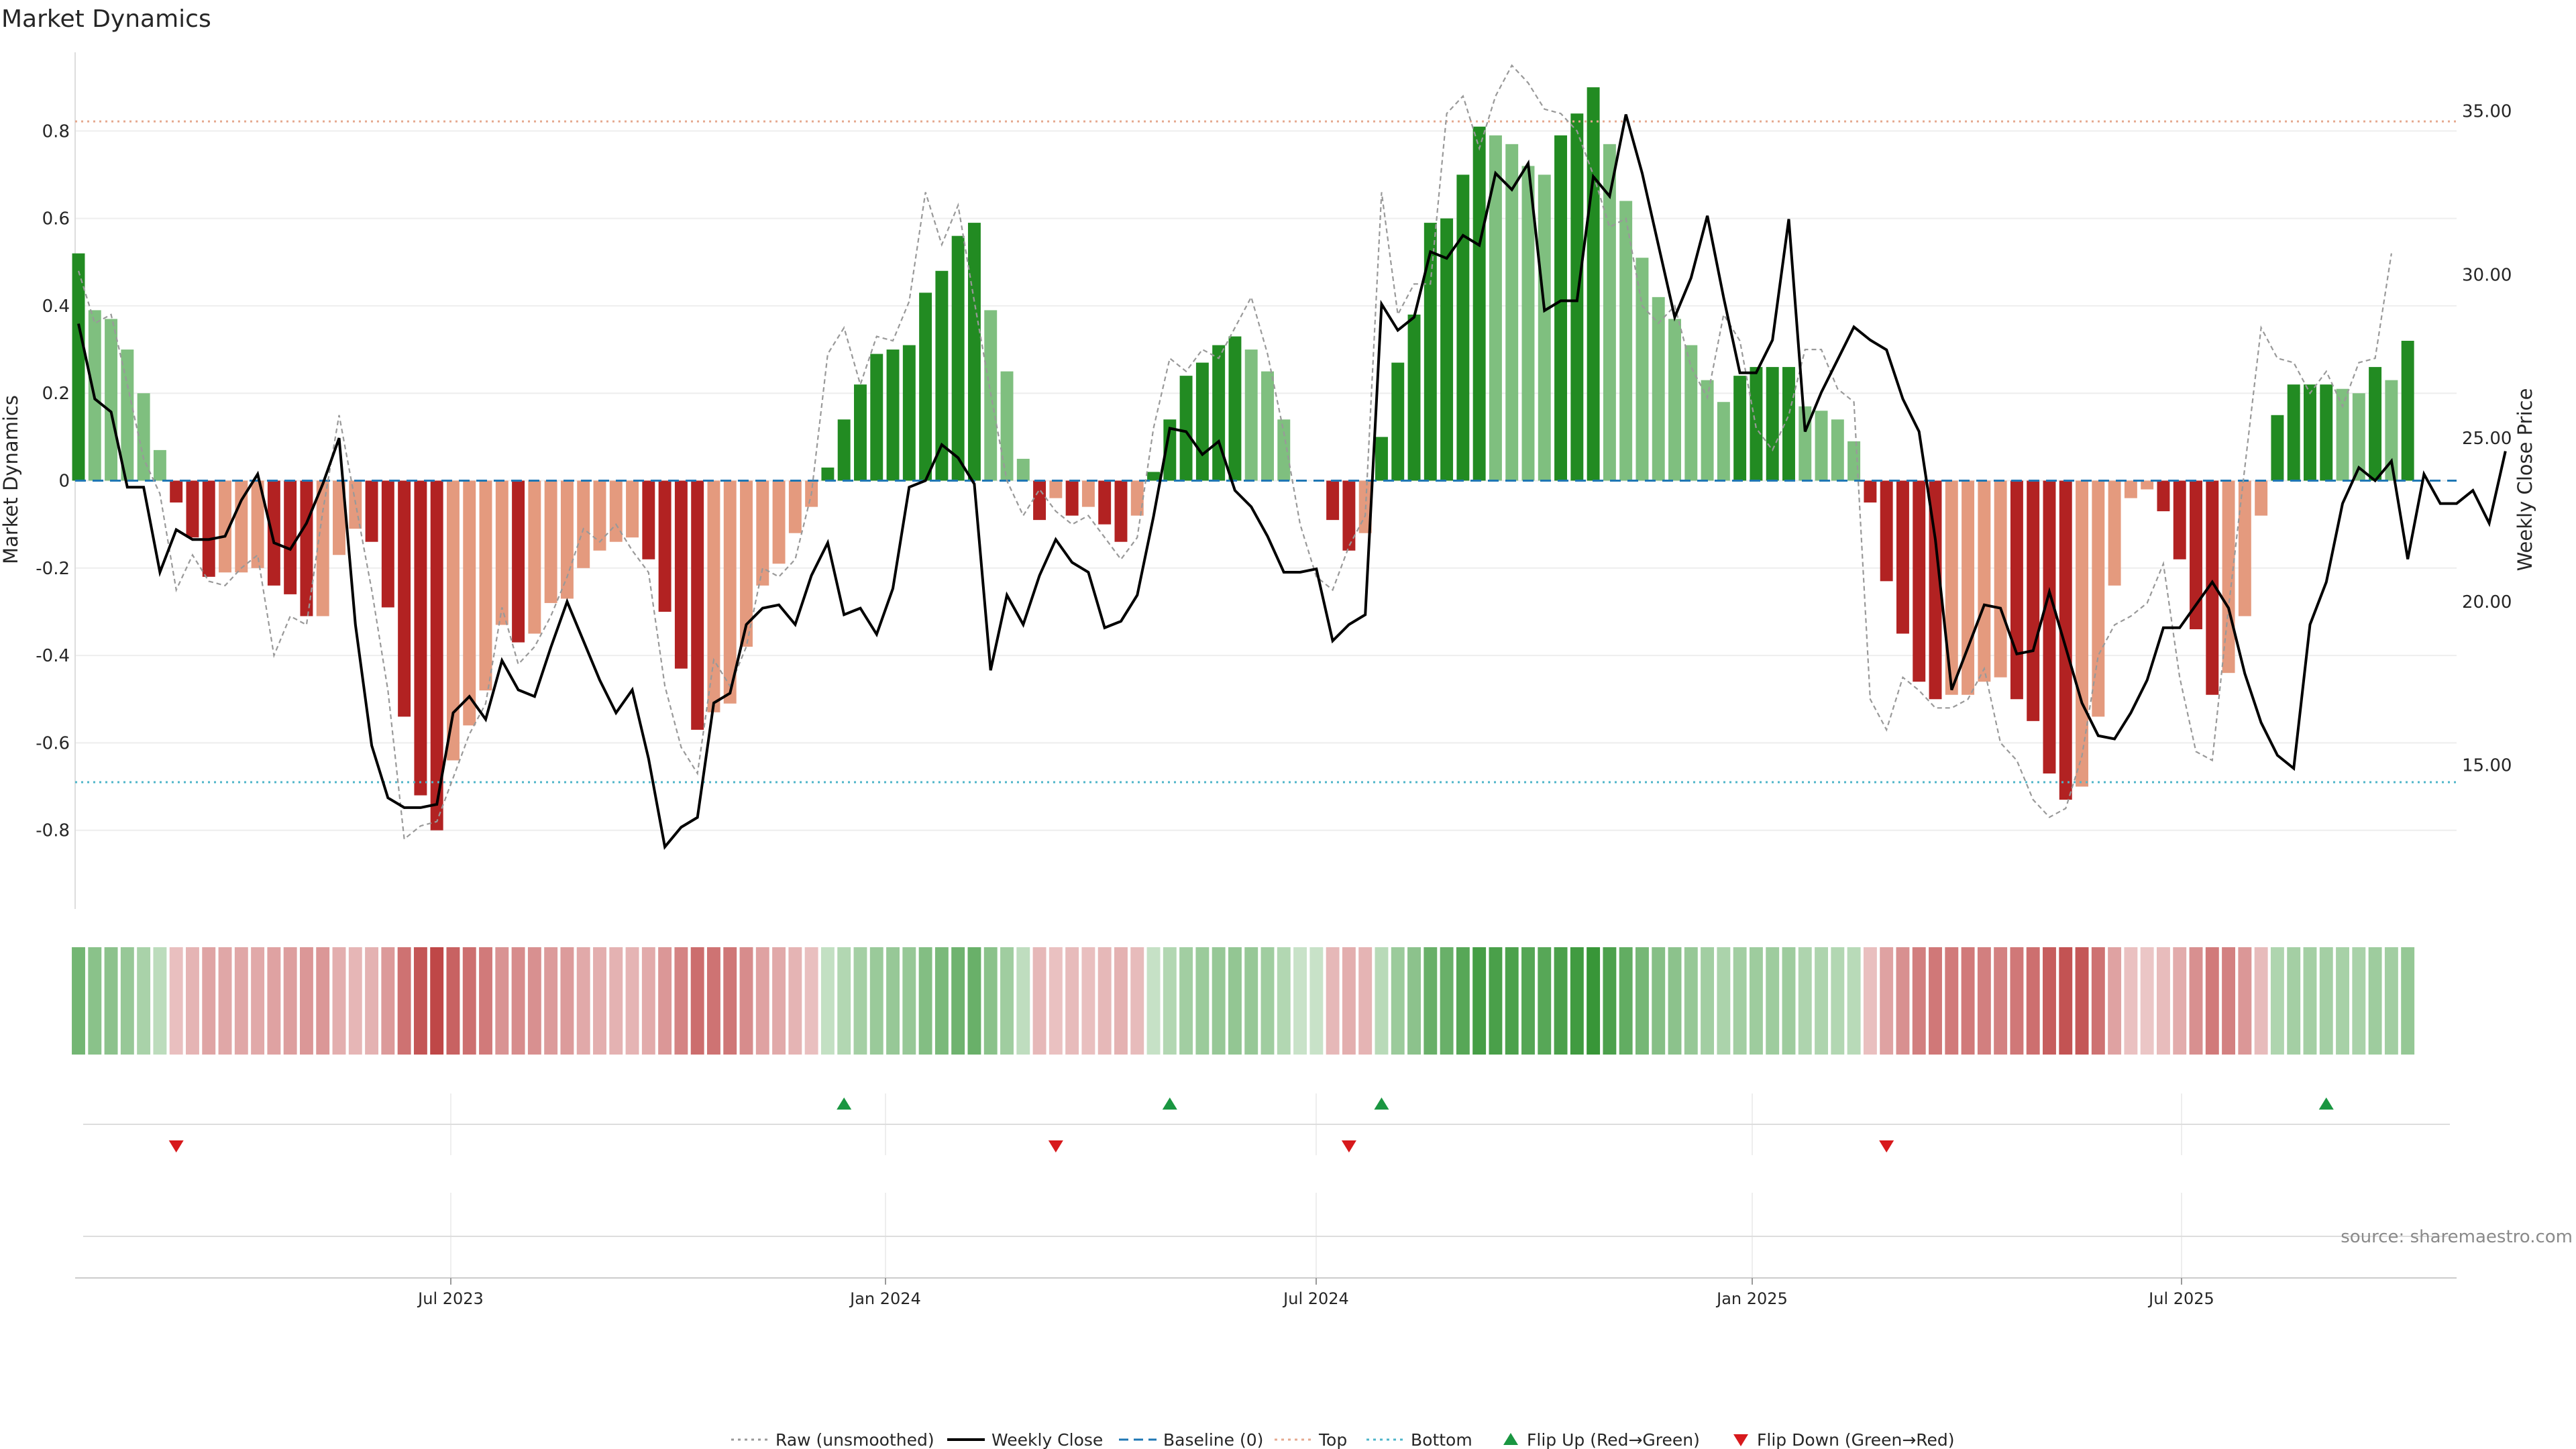 Image resolution: width=2576 pixels, height=1449 pixels. What do you see at coordinates (2487, 439) in the screenshot?
I see `y2-axis-ticks: 15.00 20.00 25.00 30.00 35.00` at bounding box center [2487, 439].